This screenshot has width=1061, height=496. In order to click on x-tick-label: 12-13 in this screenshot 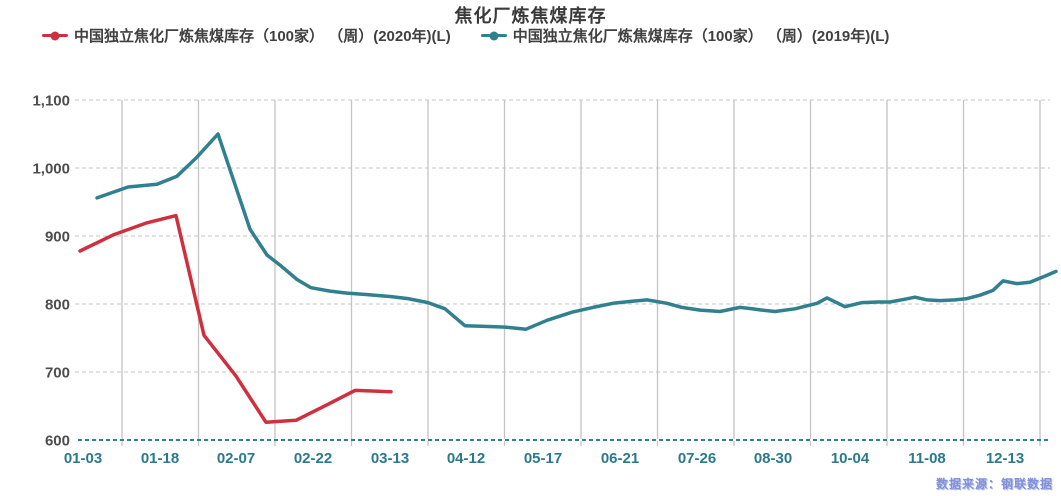, I will do `click(1005, 458)`.